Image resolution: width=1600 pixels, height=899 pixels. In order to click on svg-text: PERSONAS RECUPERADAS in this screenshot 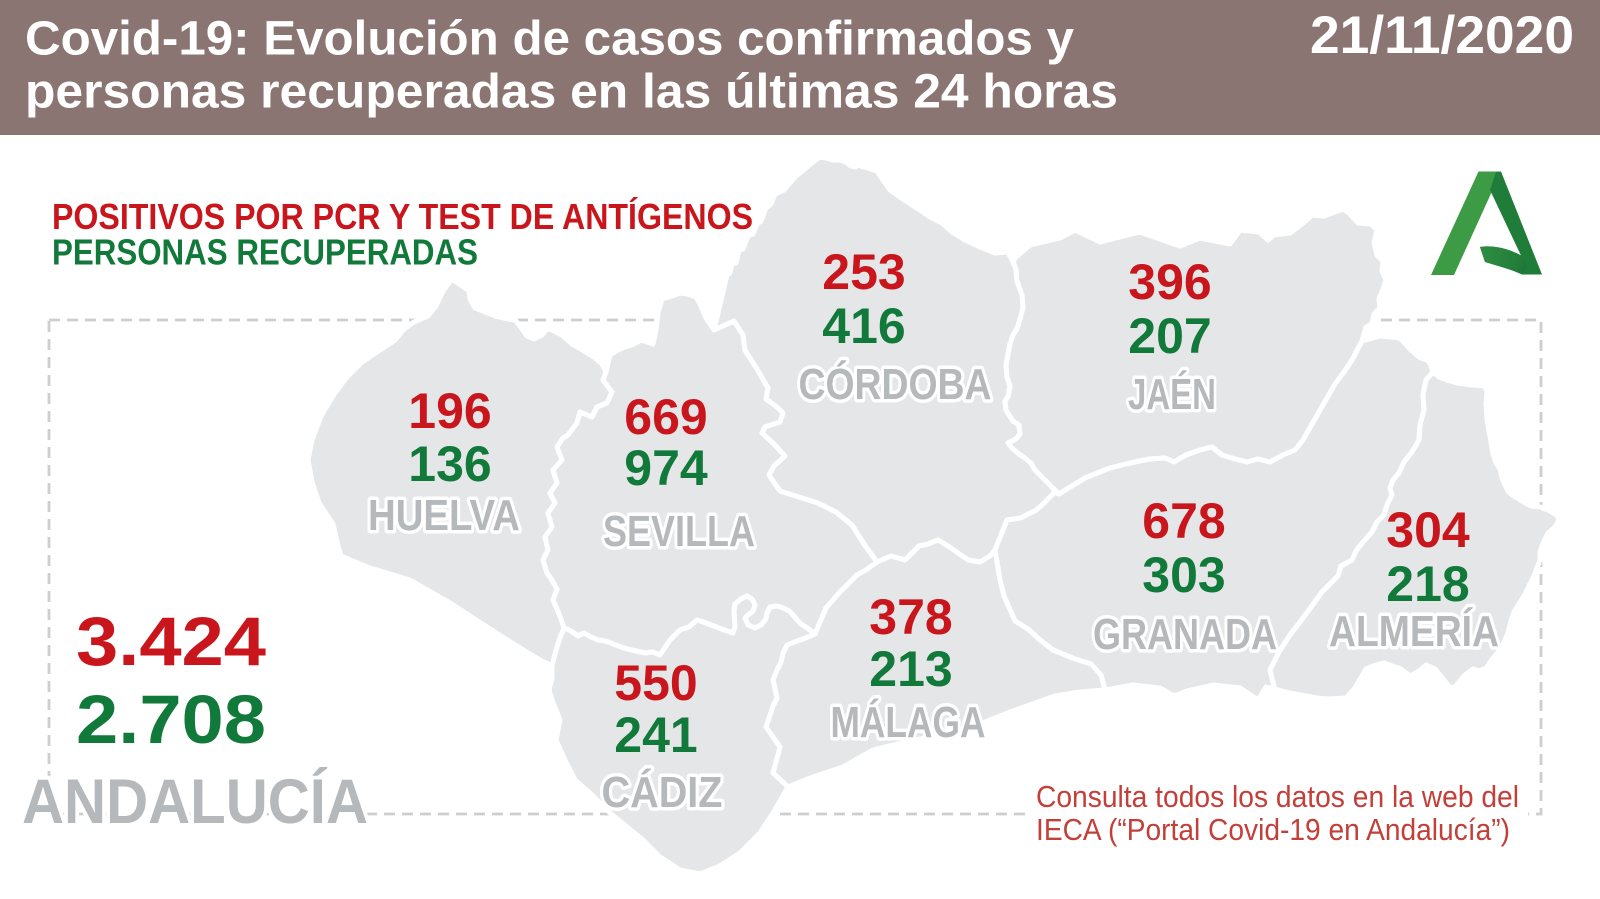, I will do `click(265, 252)`.